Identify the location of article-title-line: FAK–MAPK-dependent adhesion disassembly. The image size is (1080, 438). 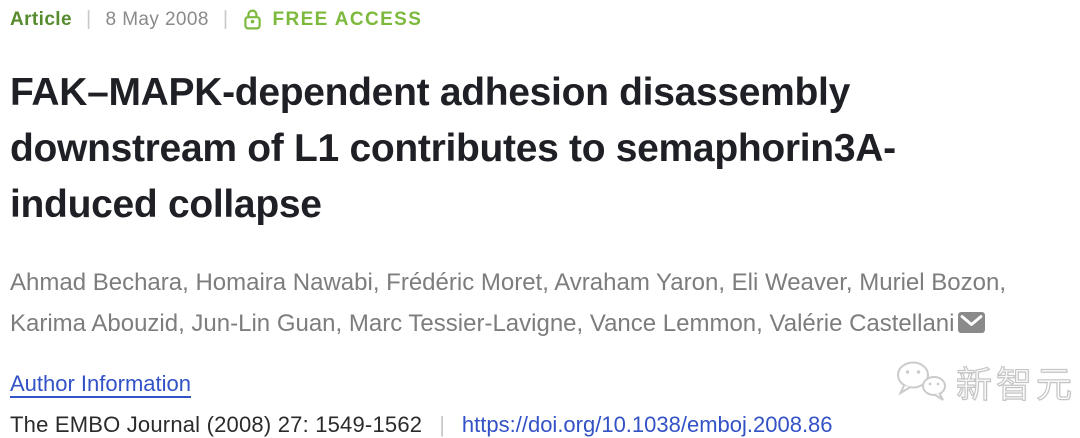
(430, 92).